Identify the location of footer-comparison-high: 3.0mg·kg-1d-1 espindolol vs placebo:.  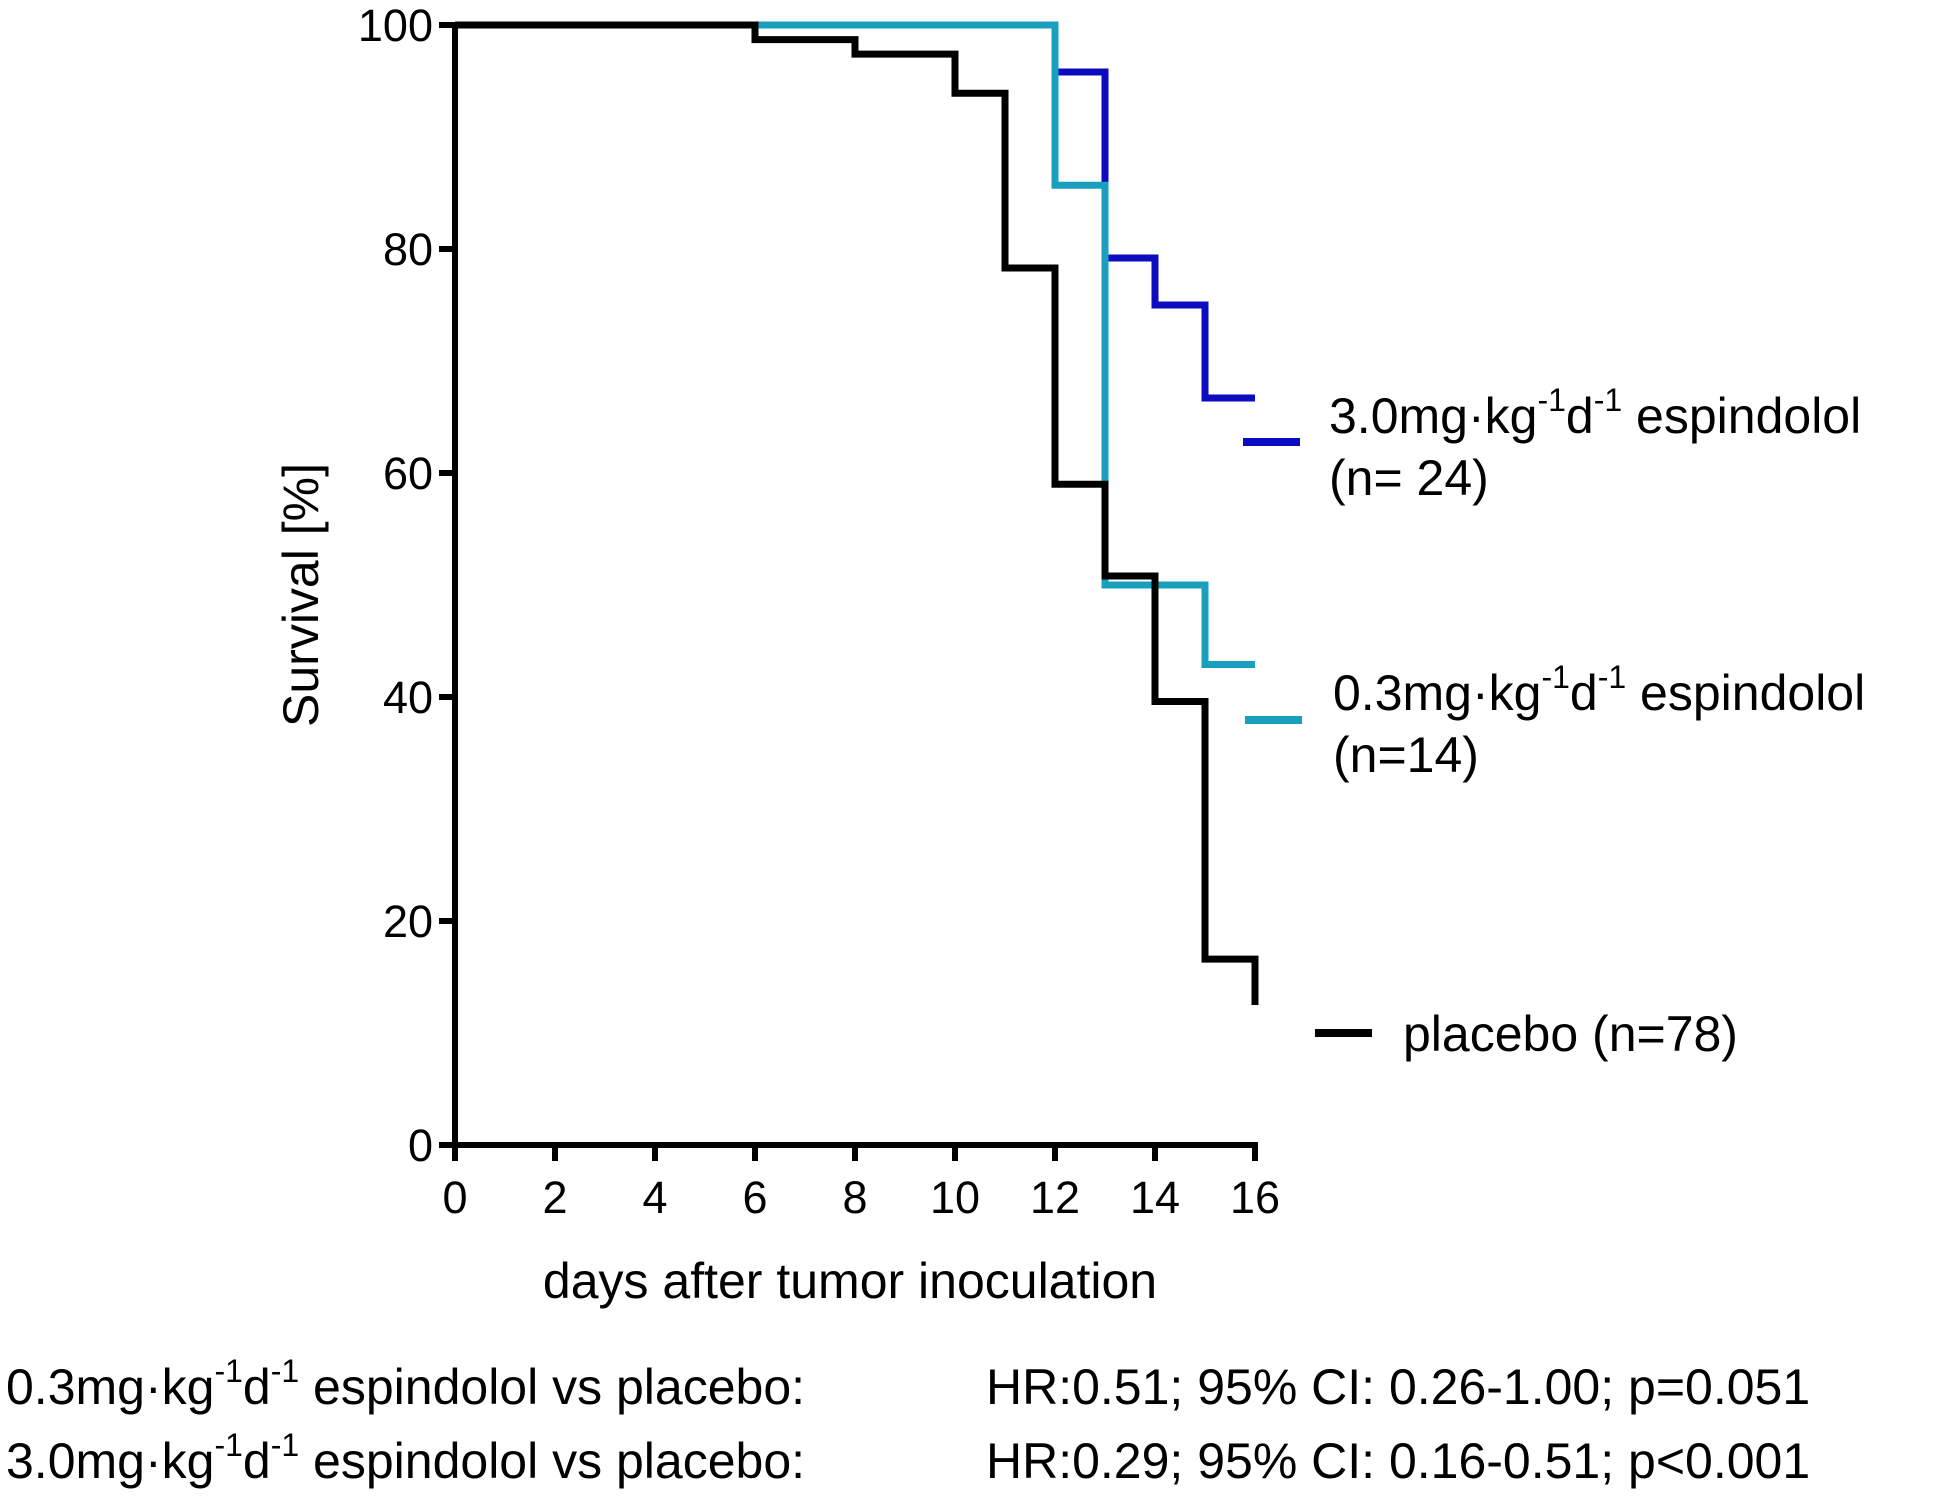
(406, 1458).